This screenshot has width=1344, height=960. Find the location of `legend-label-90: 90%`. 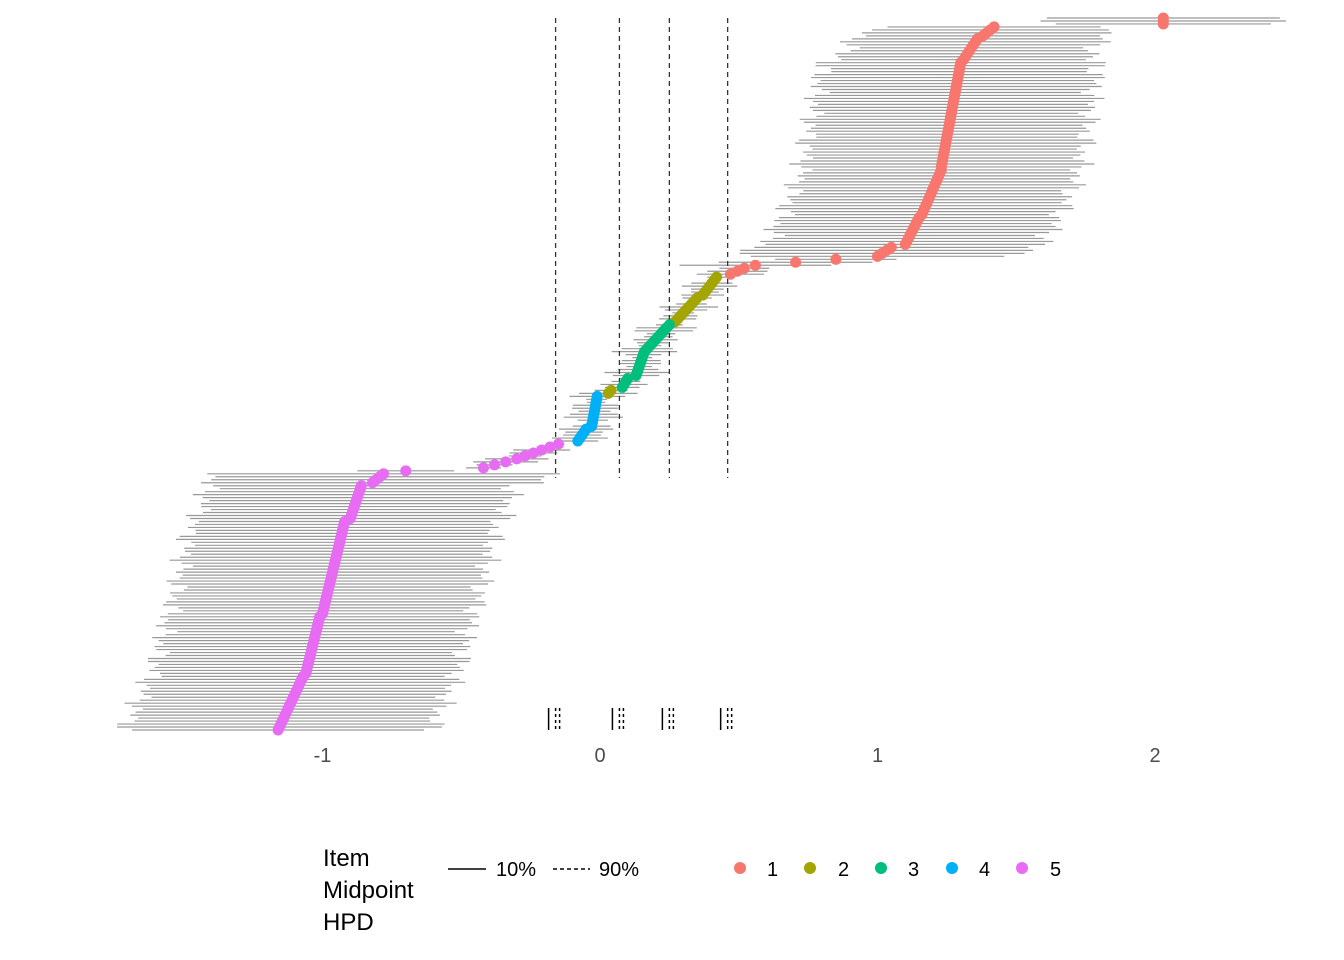

legend-label-90: 90% is located at coordinates (619, 870).